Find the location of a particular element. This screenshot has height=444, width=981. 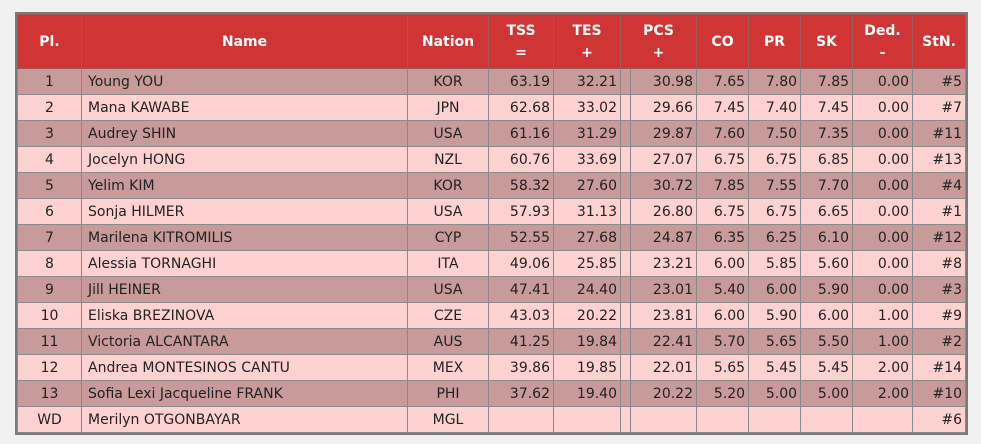

tes-cell: 24.40 is located at coordinates (587, 289).